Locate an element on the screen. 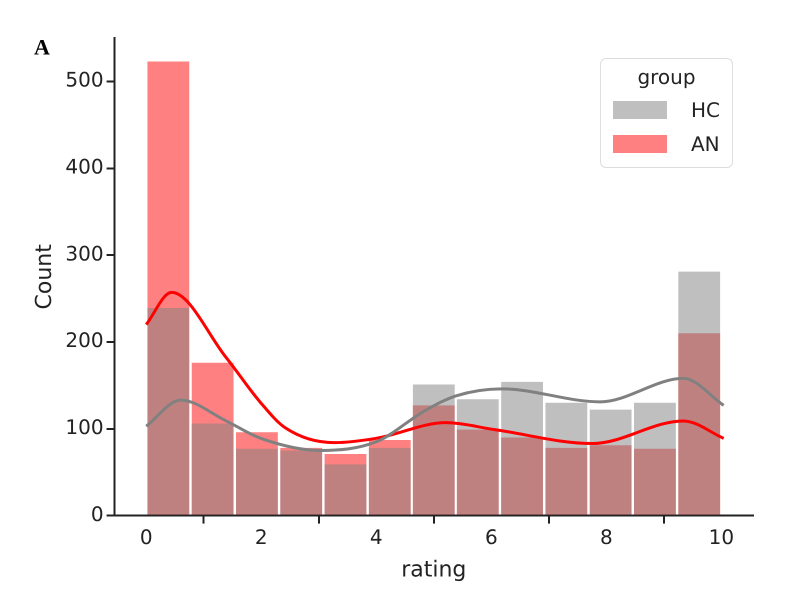  legend-label: HC is located at coordinates (705, 110).